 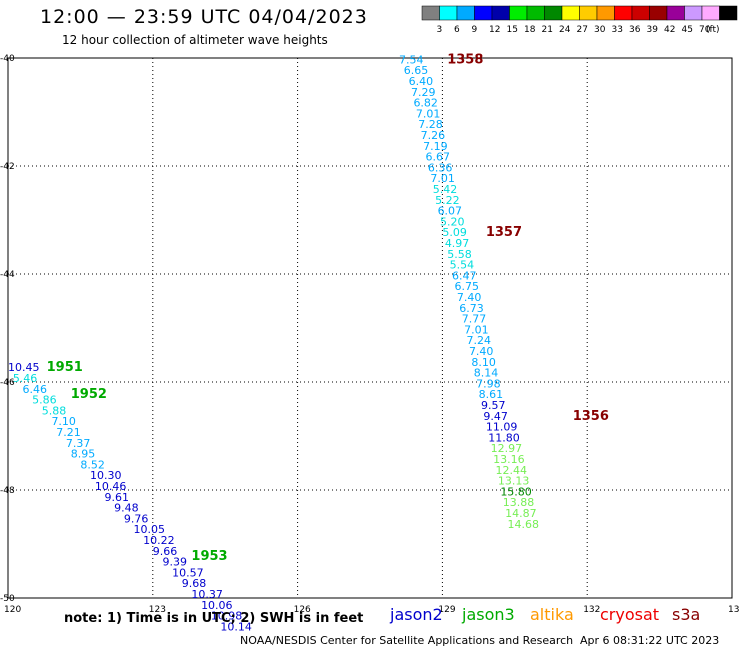 I want to click on colorbar-label: 45, so click(x=687, y=30).